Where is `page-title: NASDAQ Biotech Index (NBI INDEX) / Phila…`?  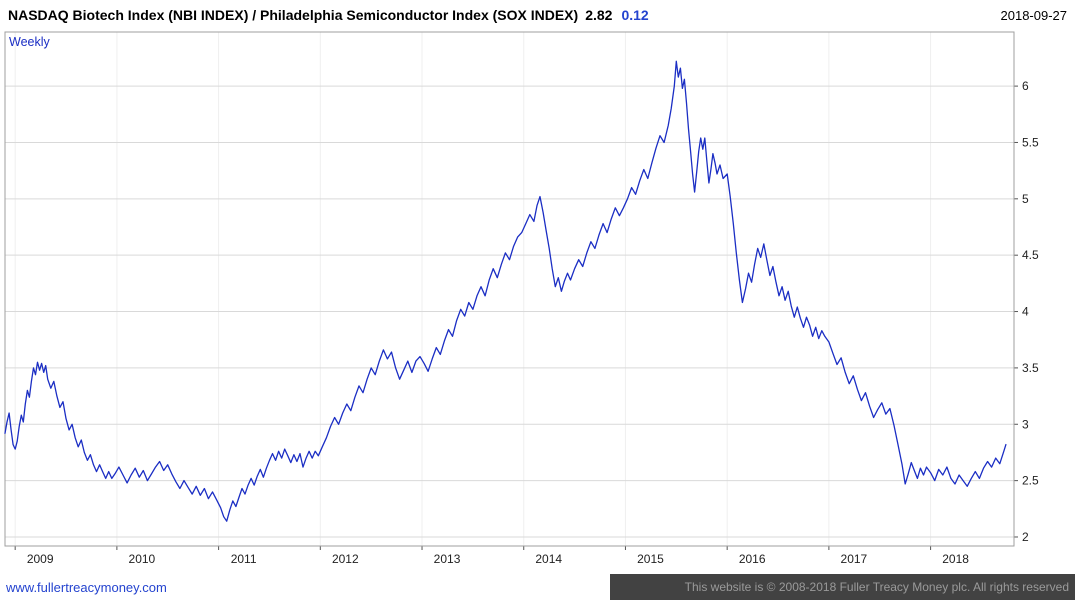 page-title: NASDAQ Biotech Index (NBI INDEX) / Phila… is located at coordinates (293, 15).